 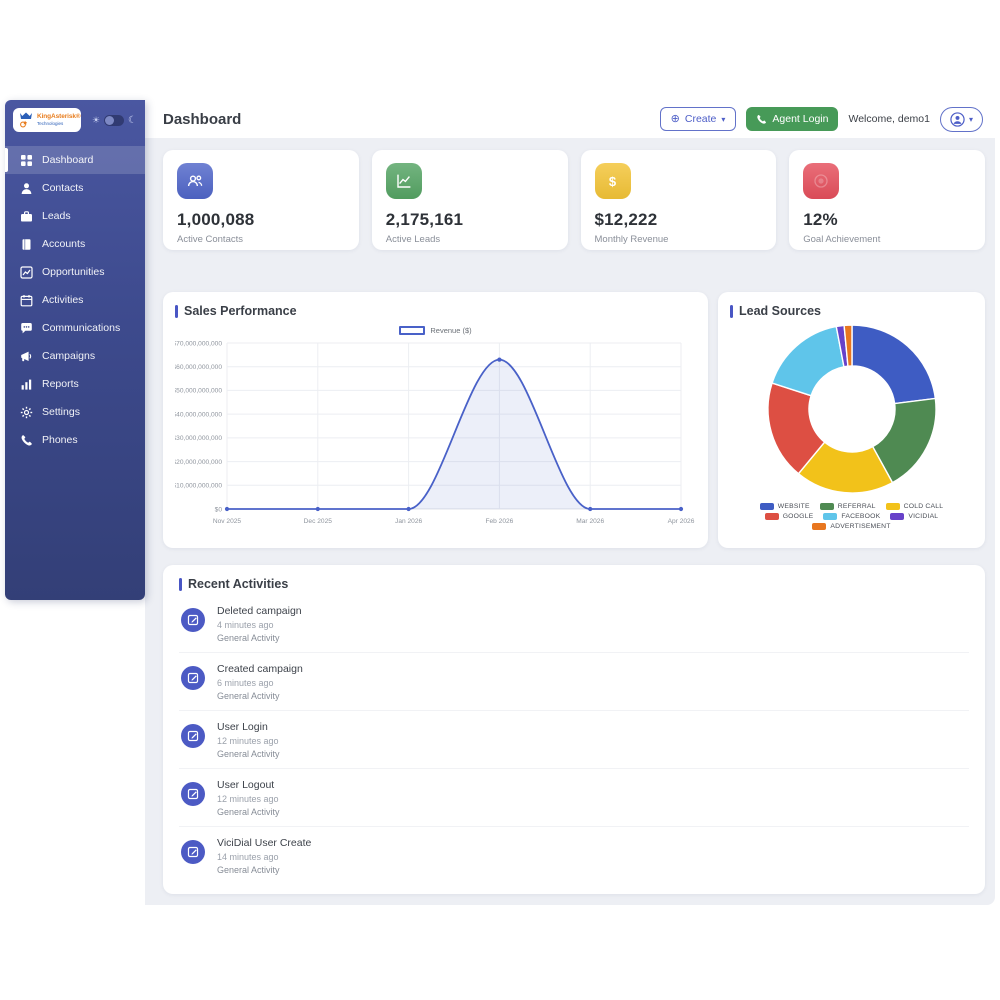 I want to click on activity-time: 14 minutes ago, so click(x=248, y=857).